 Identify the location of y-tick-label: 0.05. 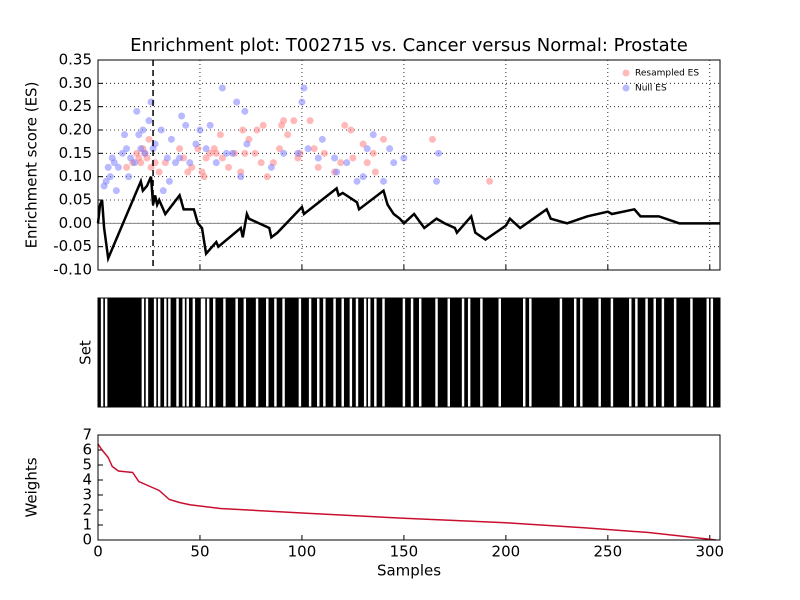
(75, 200).